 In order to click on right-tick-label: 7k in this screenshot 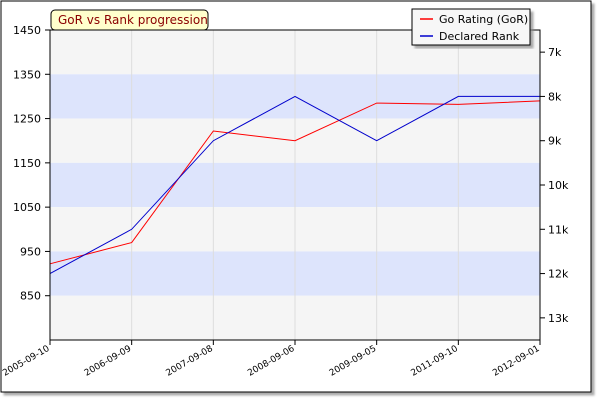, I will do `click(555, 52)`.